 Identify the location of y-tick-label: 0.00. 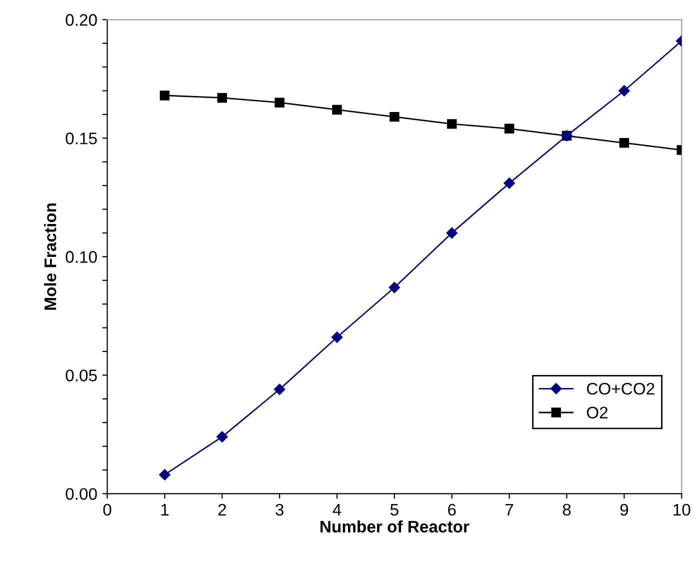
(81, 494).